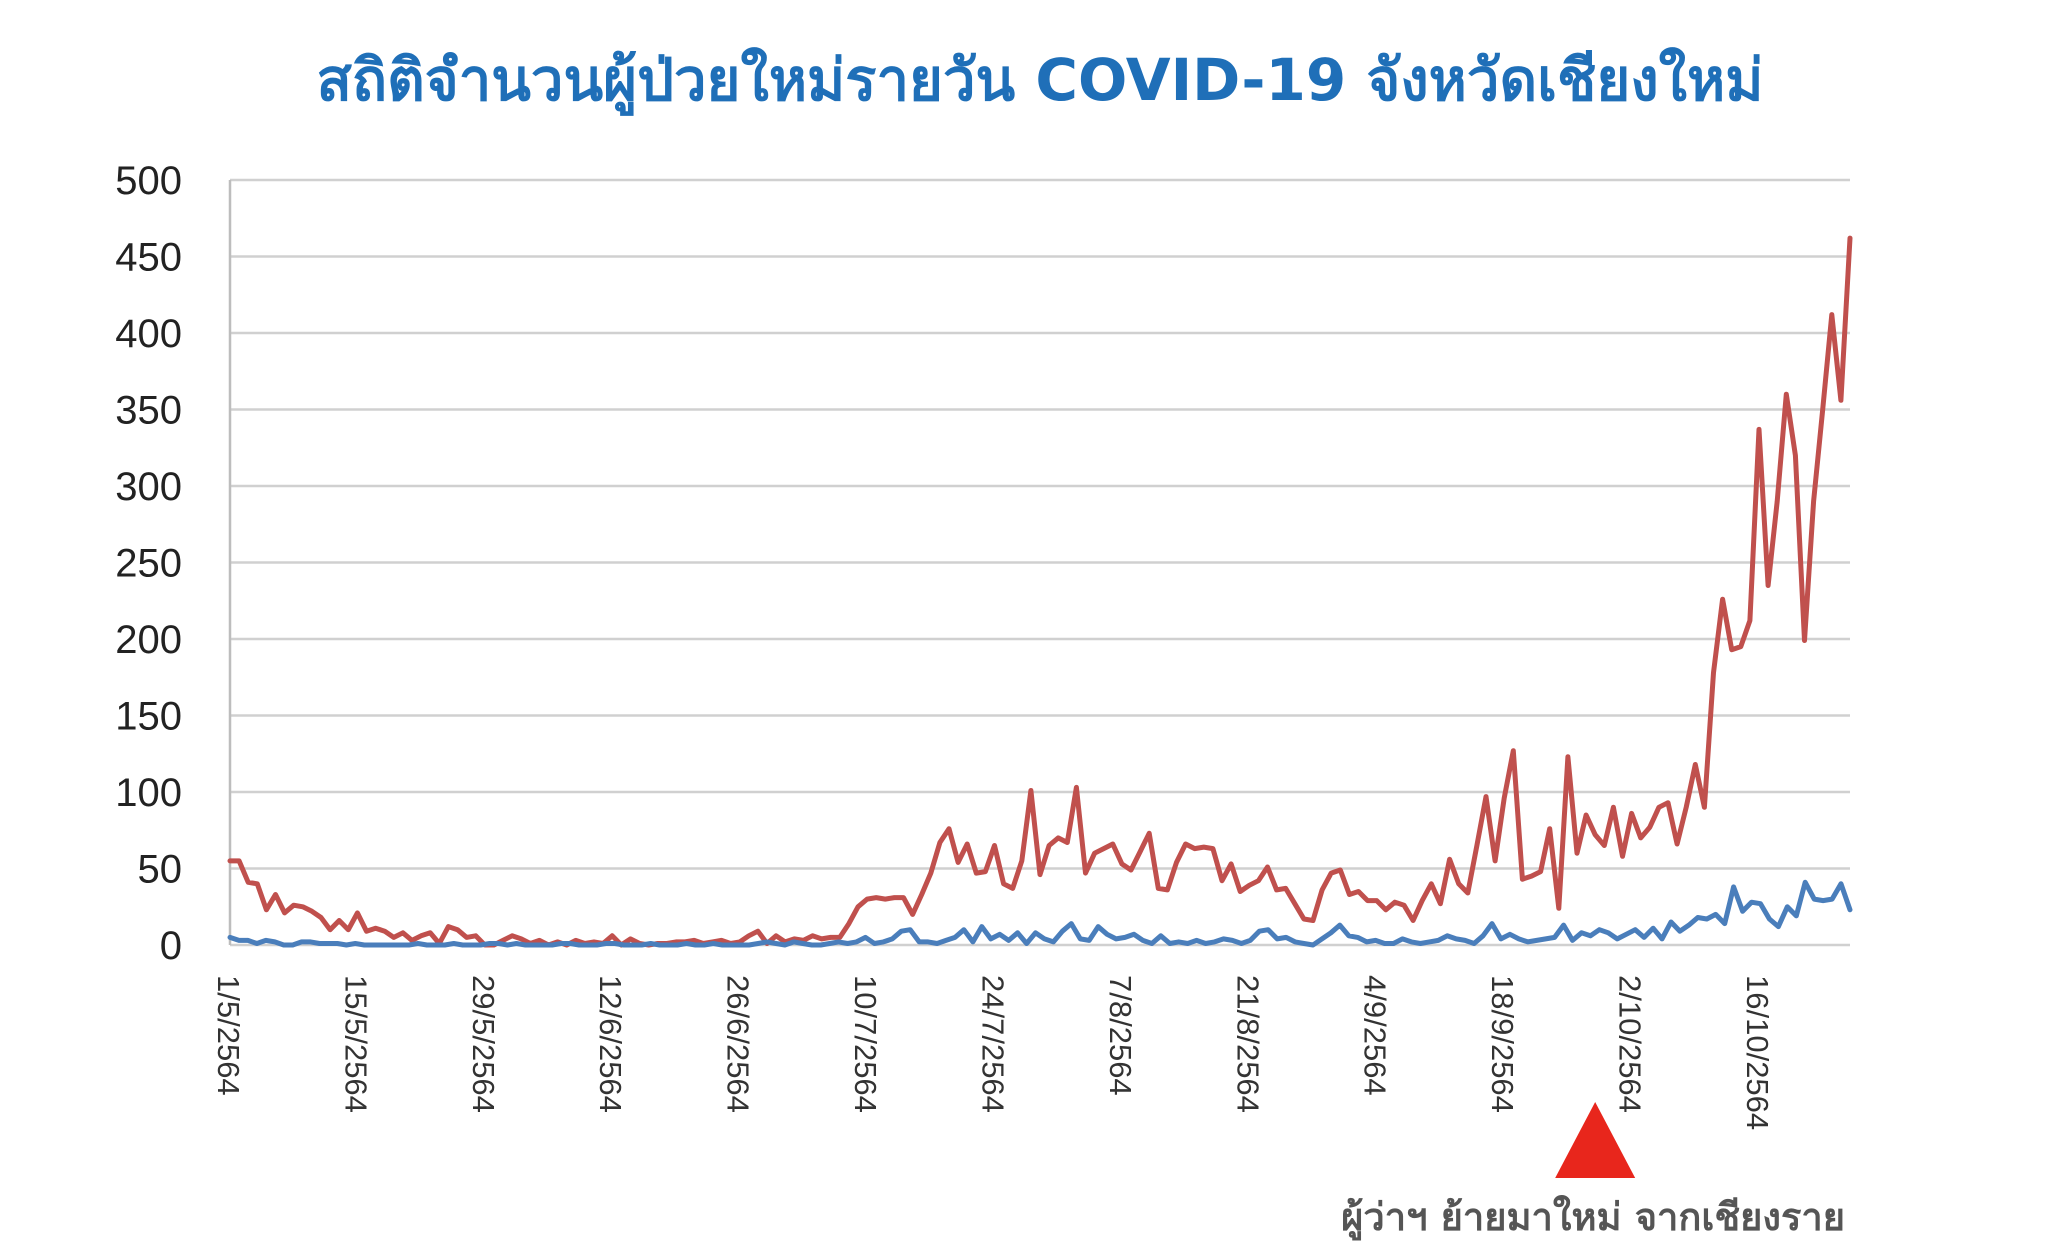 The width and height of the screenshot is (2048, 1256). I want to click on x-tick-label: 10/7/2564, so click(865, 1044).